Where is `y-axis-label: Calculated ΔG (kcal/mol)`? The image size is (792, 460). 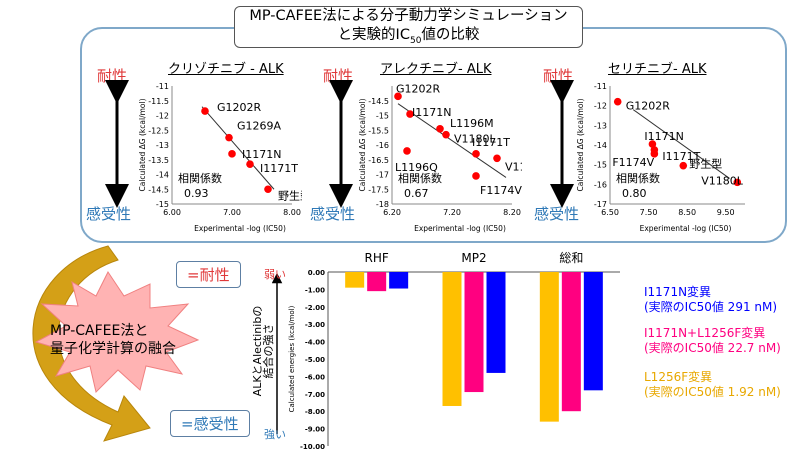
y-axis-label: Calculated ΔG (kcal/mol) is located at coordinates (580, 144).